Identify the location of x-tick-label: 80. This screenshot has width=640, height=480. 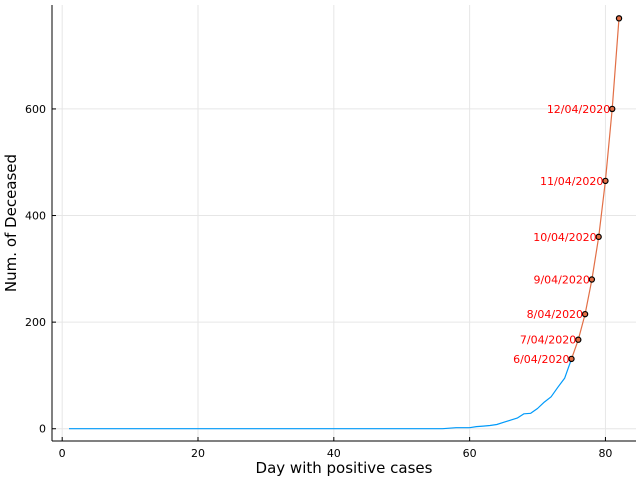
(605, 453).